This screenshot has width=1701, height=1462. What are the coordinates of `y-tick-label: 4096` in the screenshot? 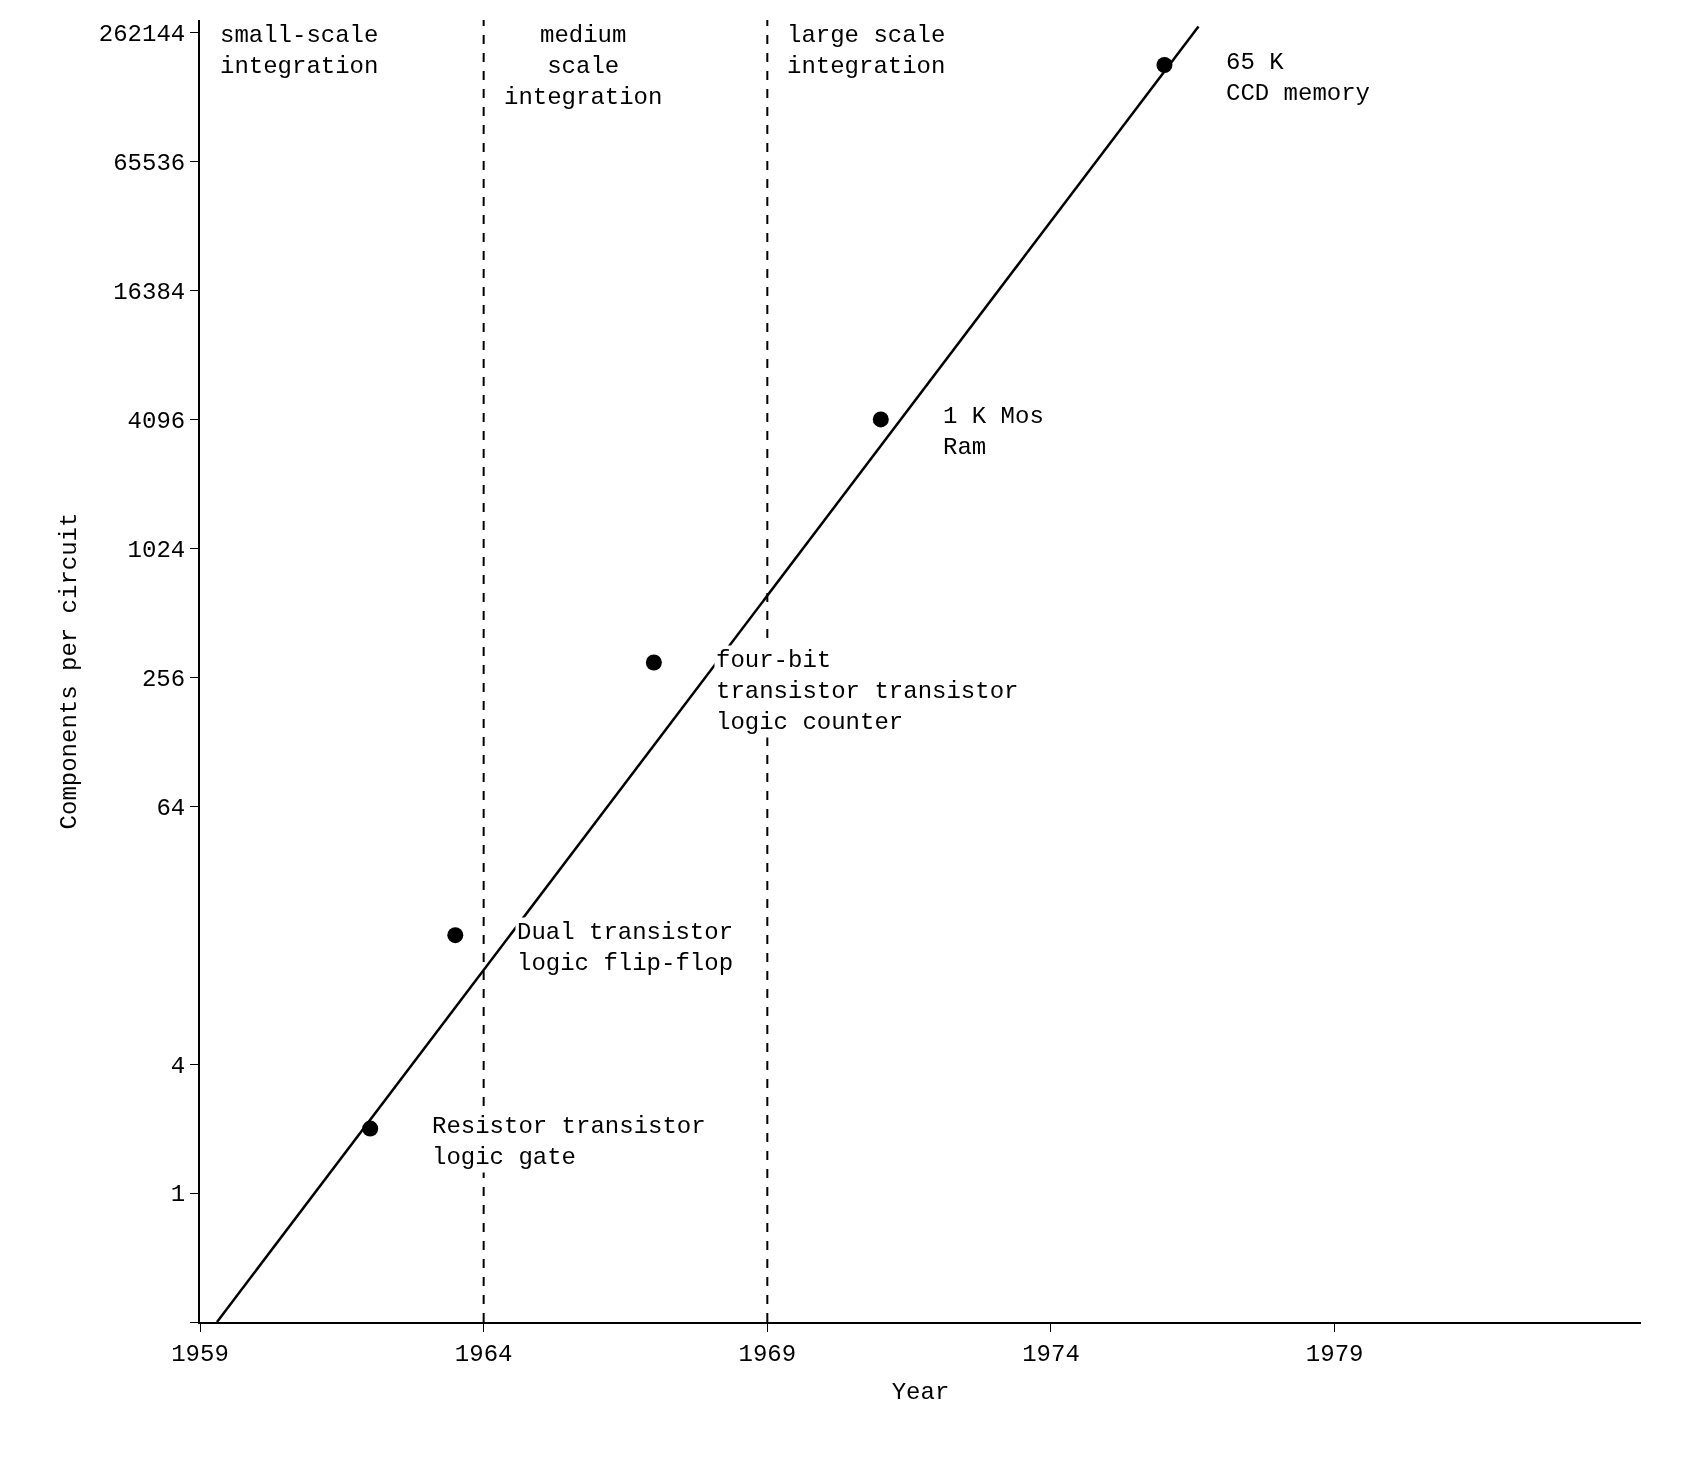 It's located at (156, 421).